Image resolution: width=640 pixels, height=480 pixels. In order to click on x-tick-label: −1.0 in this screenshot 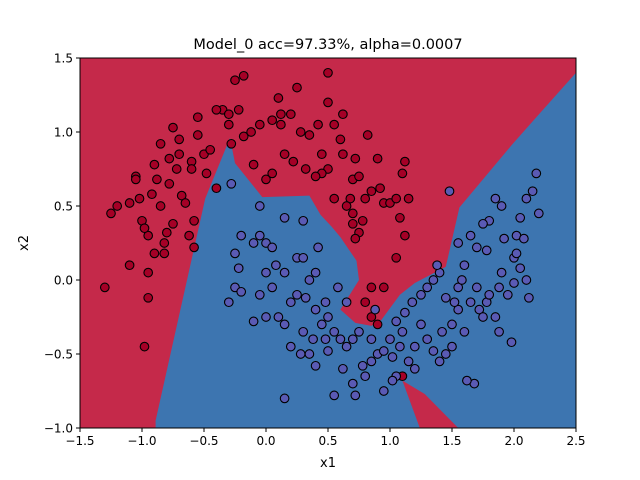, I will do `click(141, 441)`.